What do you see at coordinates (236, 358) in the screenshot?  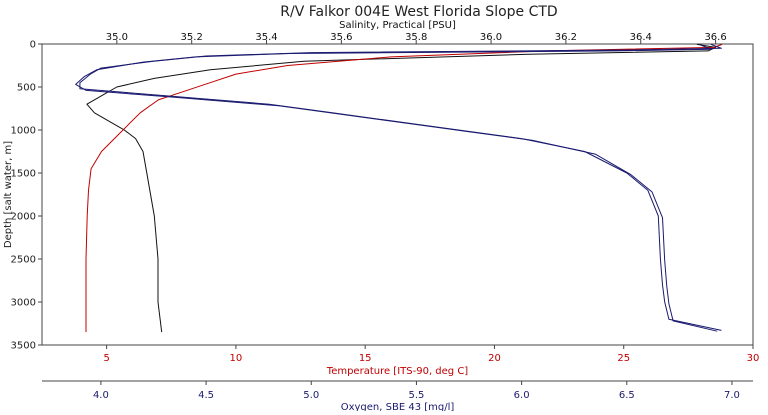 I see `temperature-tick-label: 10` at bounding box center [236, 358].